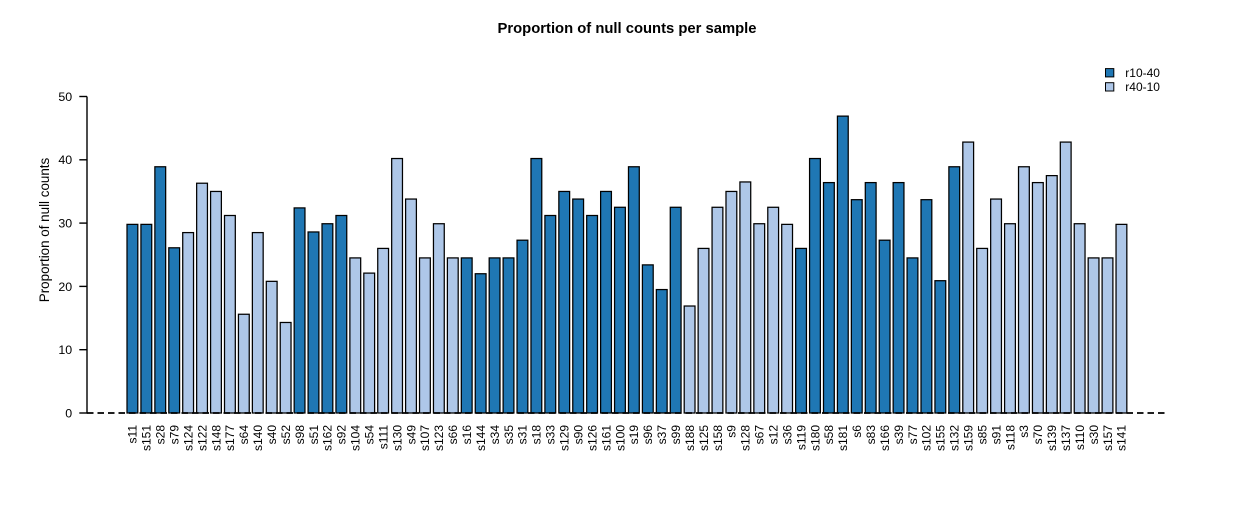  I want to click on svg-text: 40, so click(65, 160).